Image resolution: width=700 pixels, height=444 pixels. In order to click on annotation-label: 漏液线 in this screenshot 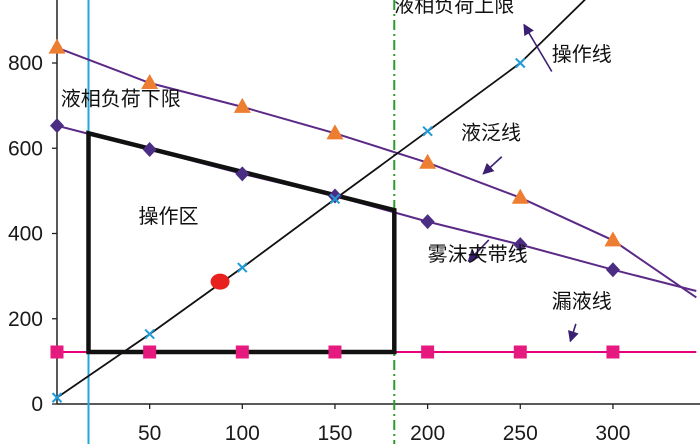, I will do `click(582, 301)`.